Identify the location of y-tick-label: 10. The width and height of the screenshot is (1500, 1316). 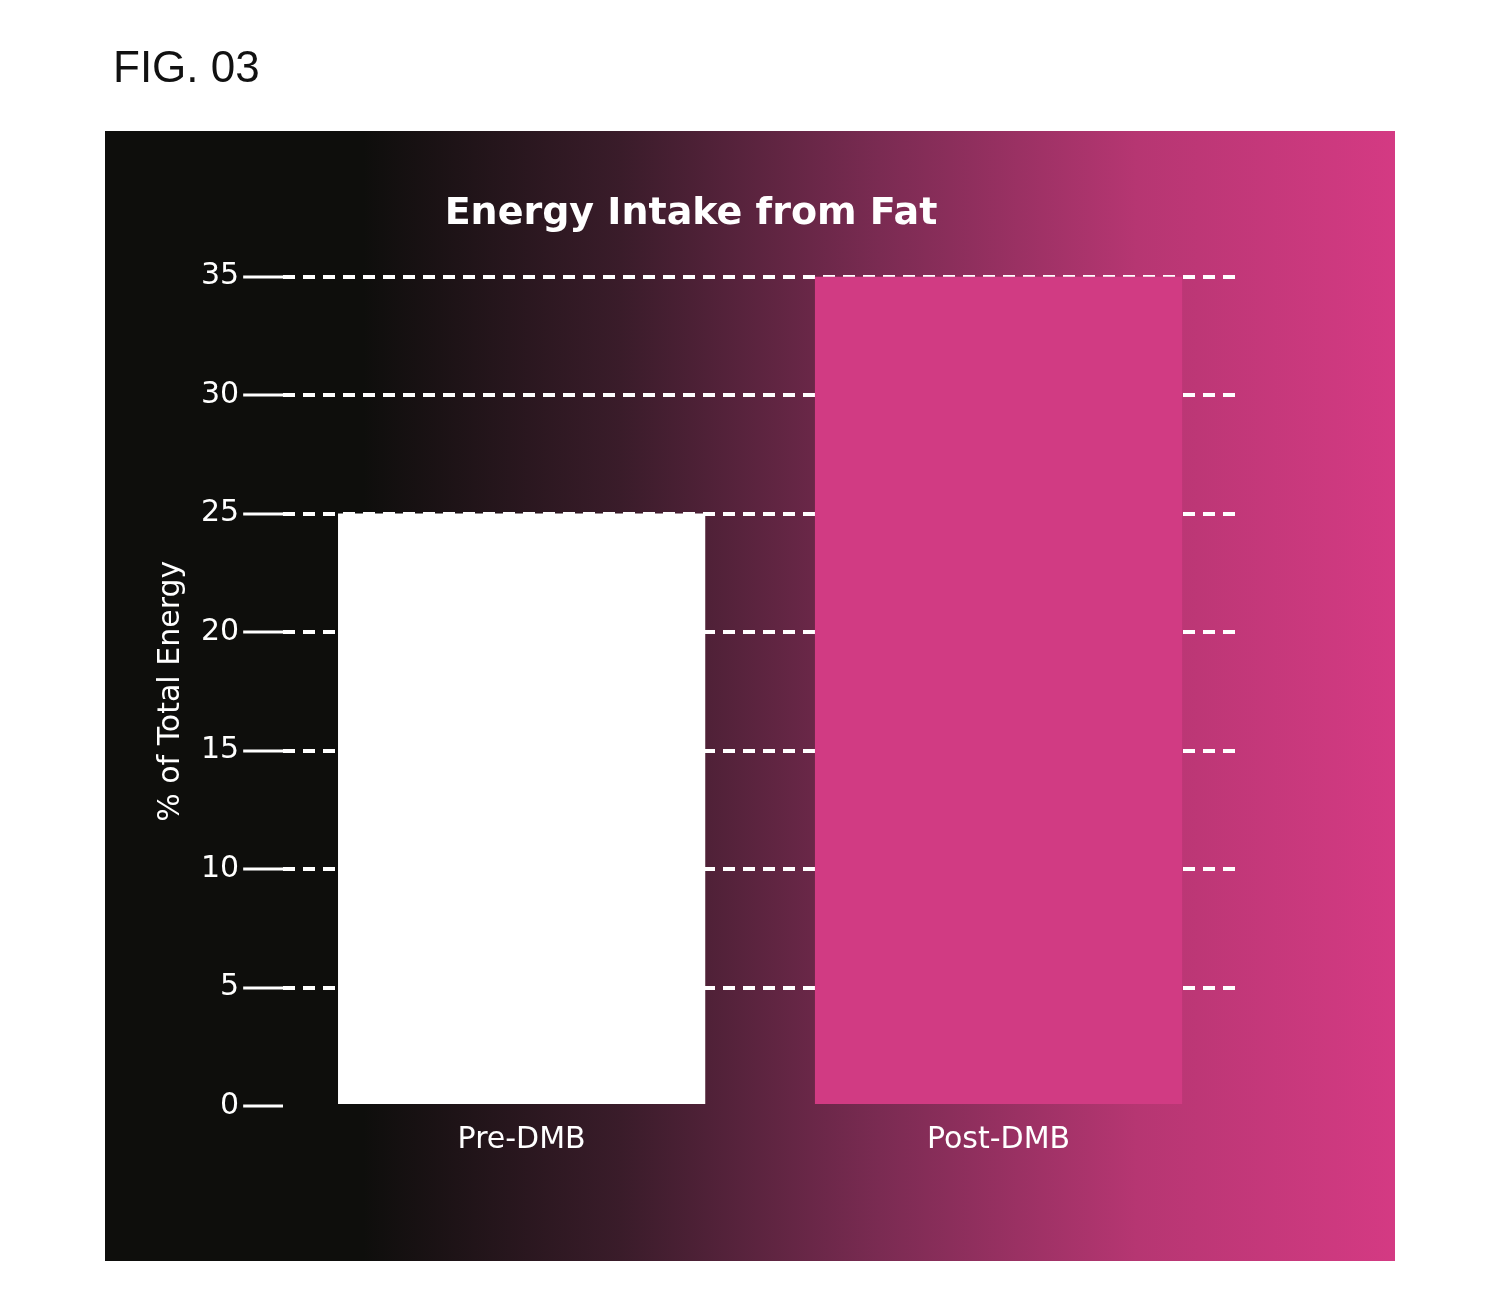
(220, 866).